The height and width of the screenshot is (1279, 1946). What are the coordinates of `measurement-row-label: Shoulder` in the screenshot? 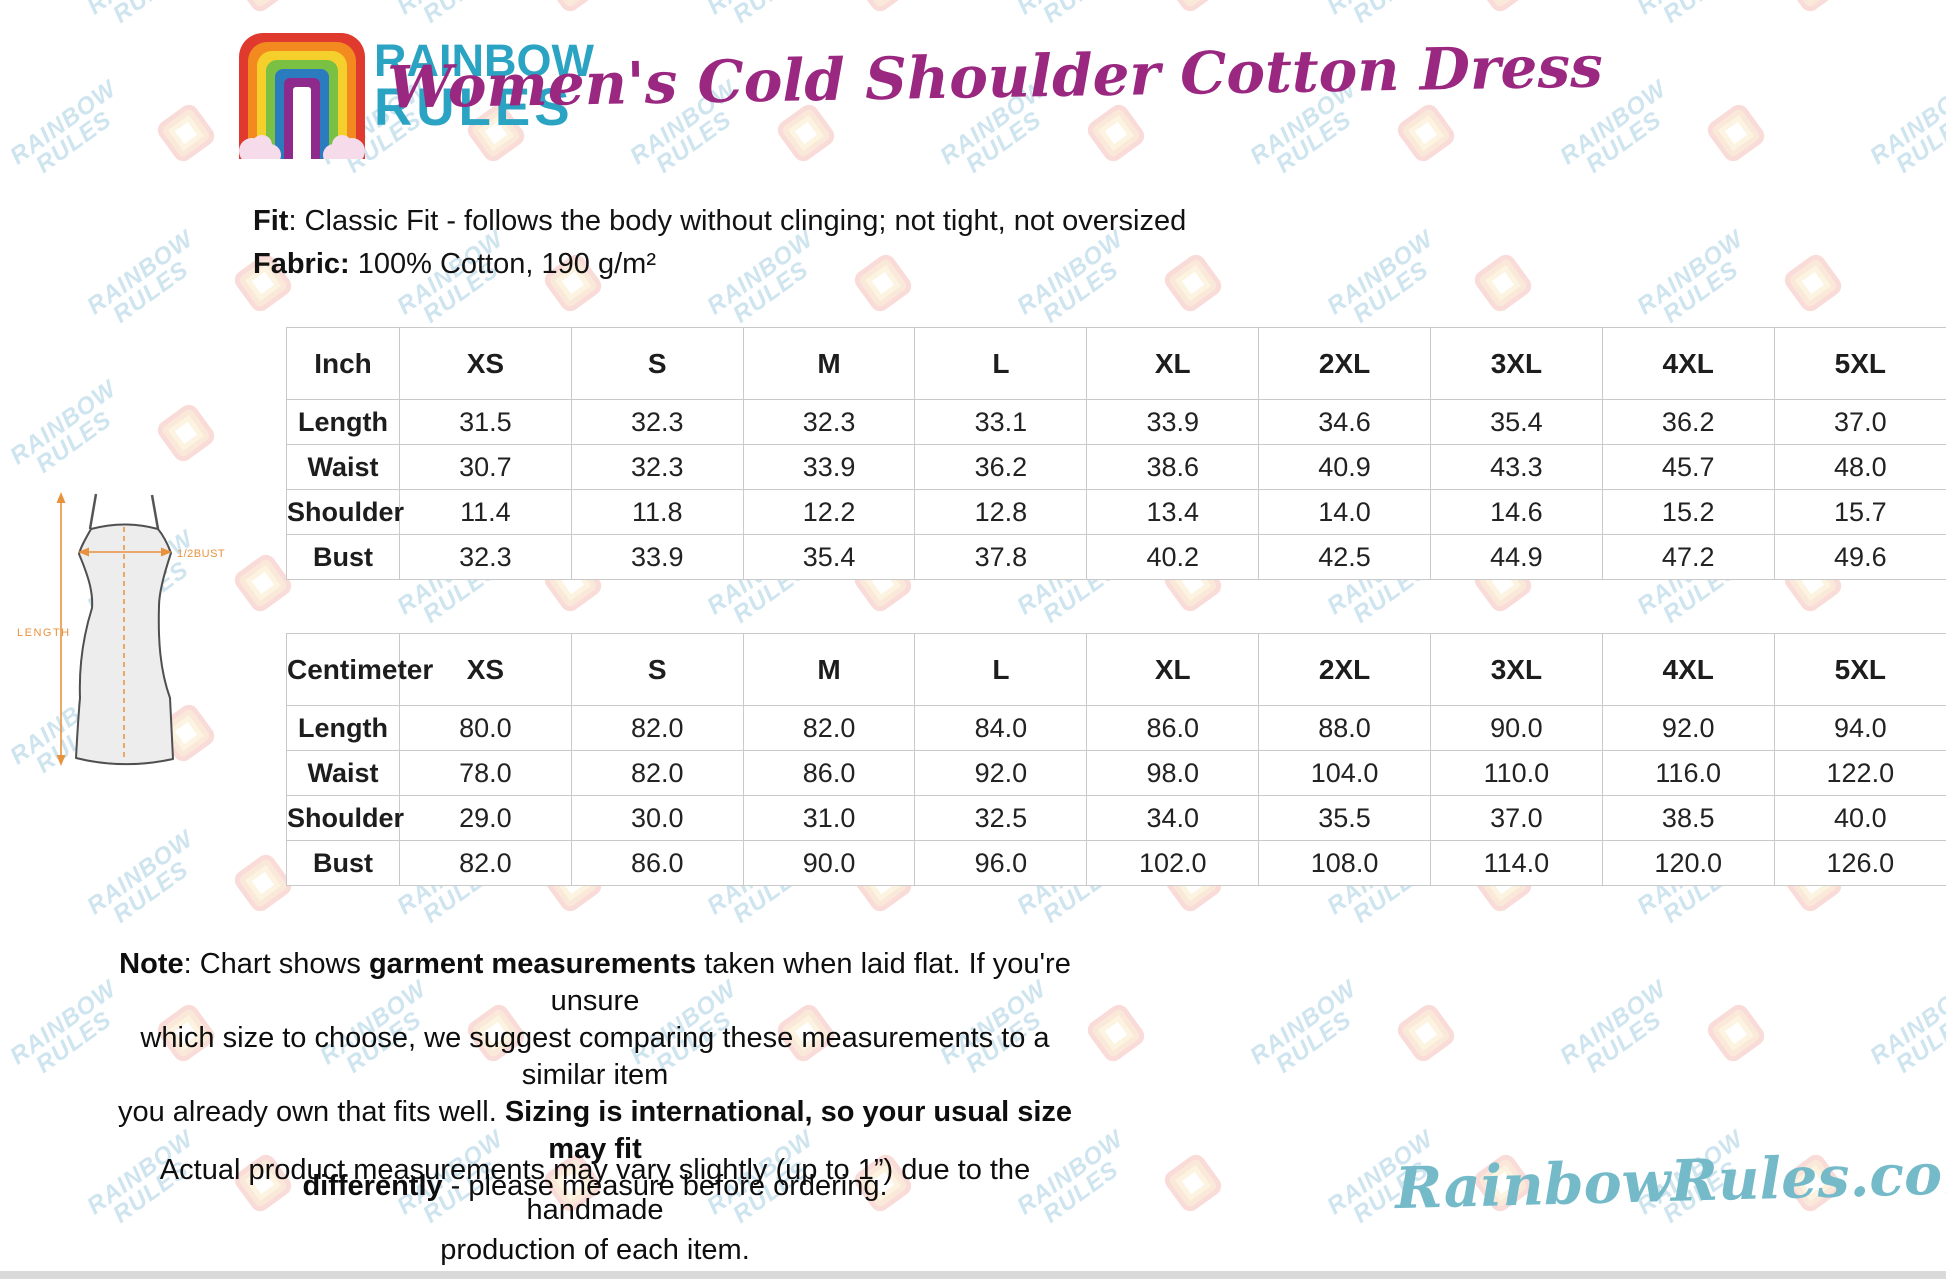 It's located at (345, 512).